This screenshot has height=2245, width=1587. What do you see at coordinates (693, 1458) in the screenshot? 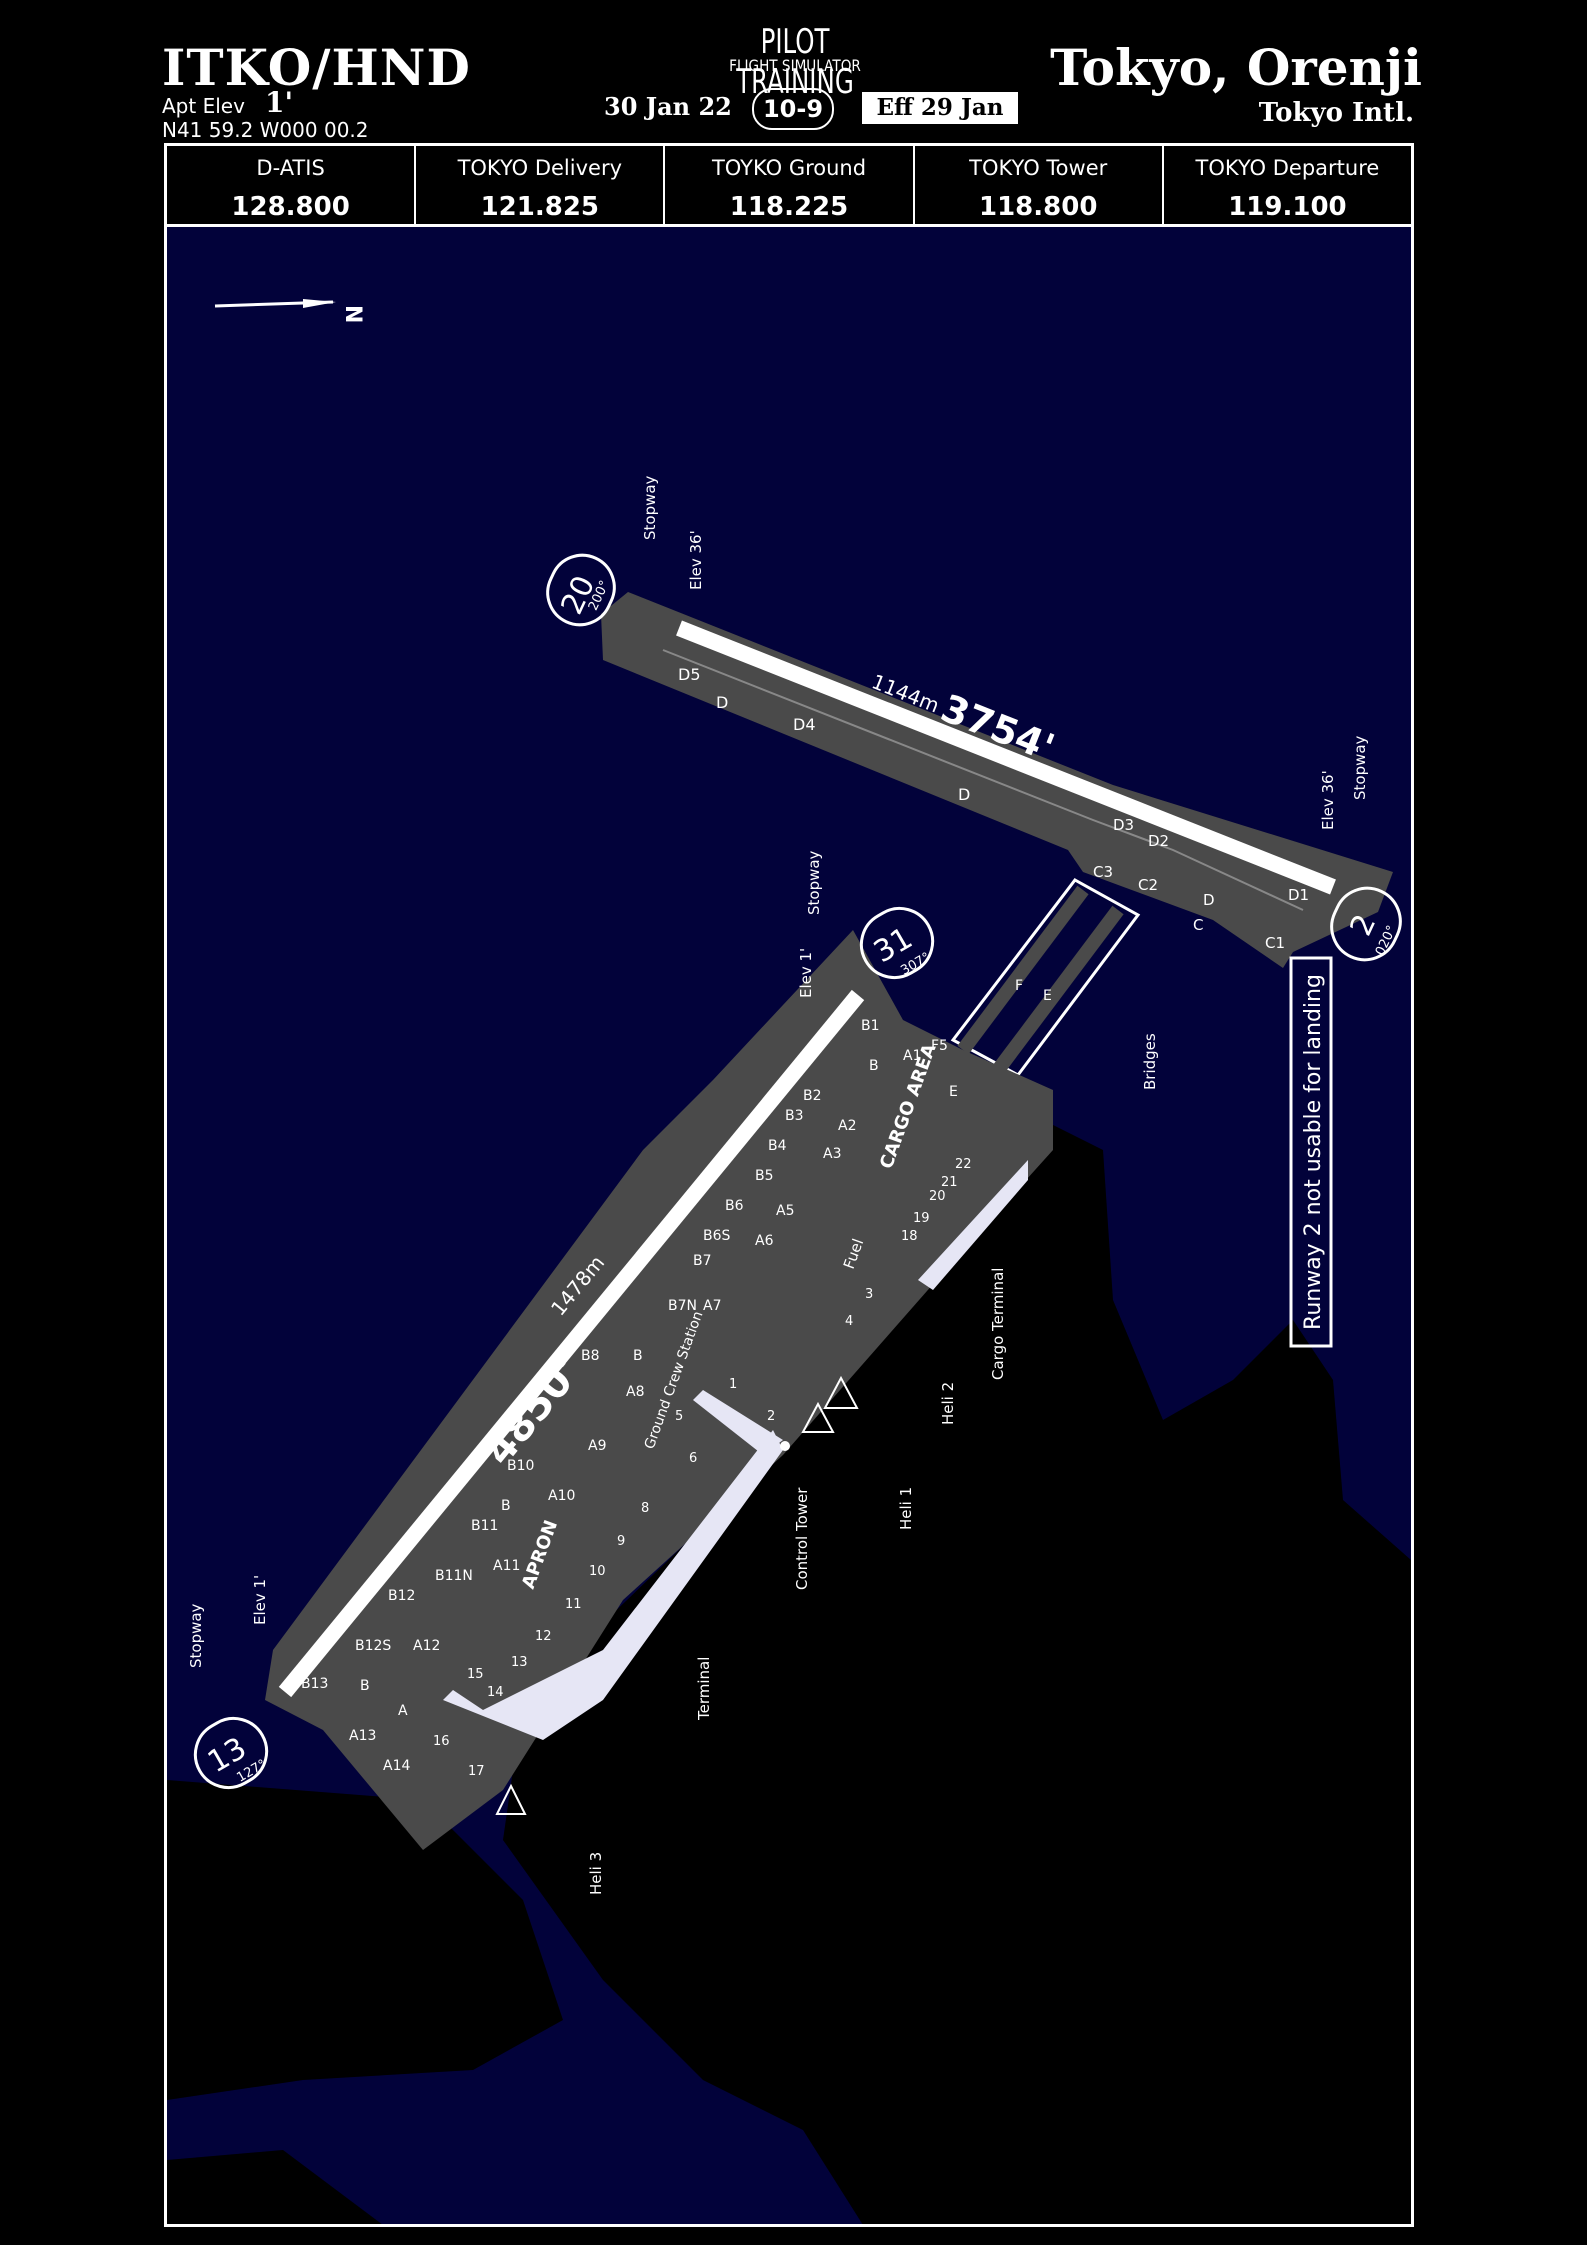
I see `stand-number: 6` at bounding box center [693, 1458].